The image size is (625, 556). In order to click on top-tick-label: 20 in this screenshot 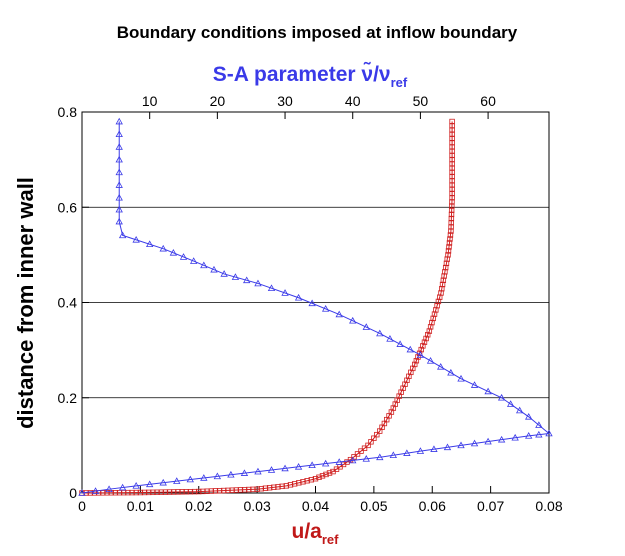, I will do `click(218, 101)`.